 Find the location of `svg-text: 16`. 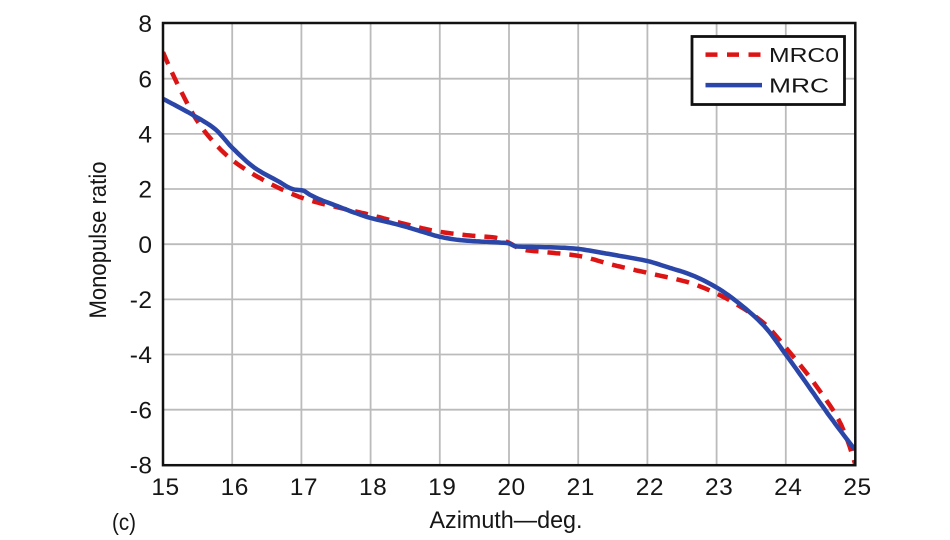

svg-text: 16 is located at coordinates (235, 487).